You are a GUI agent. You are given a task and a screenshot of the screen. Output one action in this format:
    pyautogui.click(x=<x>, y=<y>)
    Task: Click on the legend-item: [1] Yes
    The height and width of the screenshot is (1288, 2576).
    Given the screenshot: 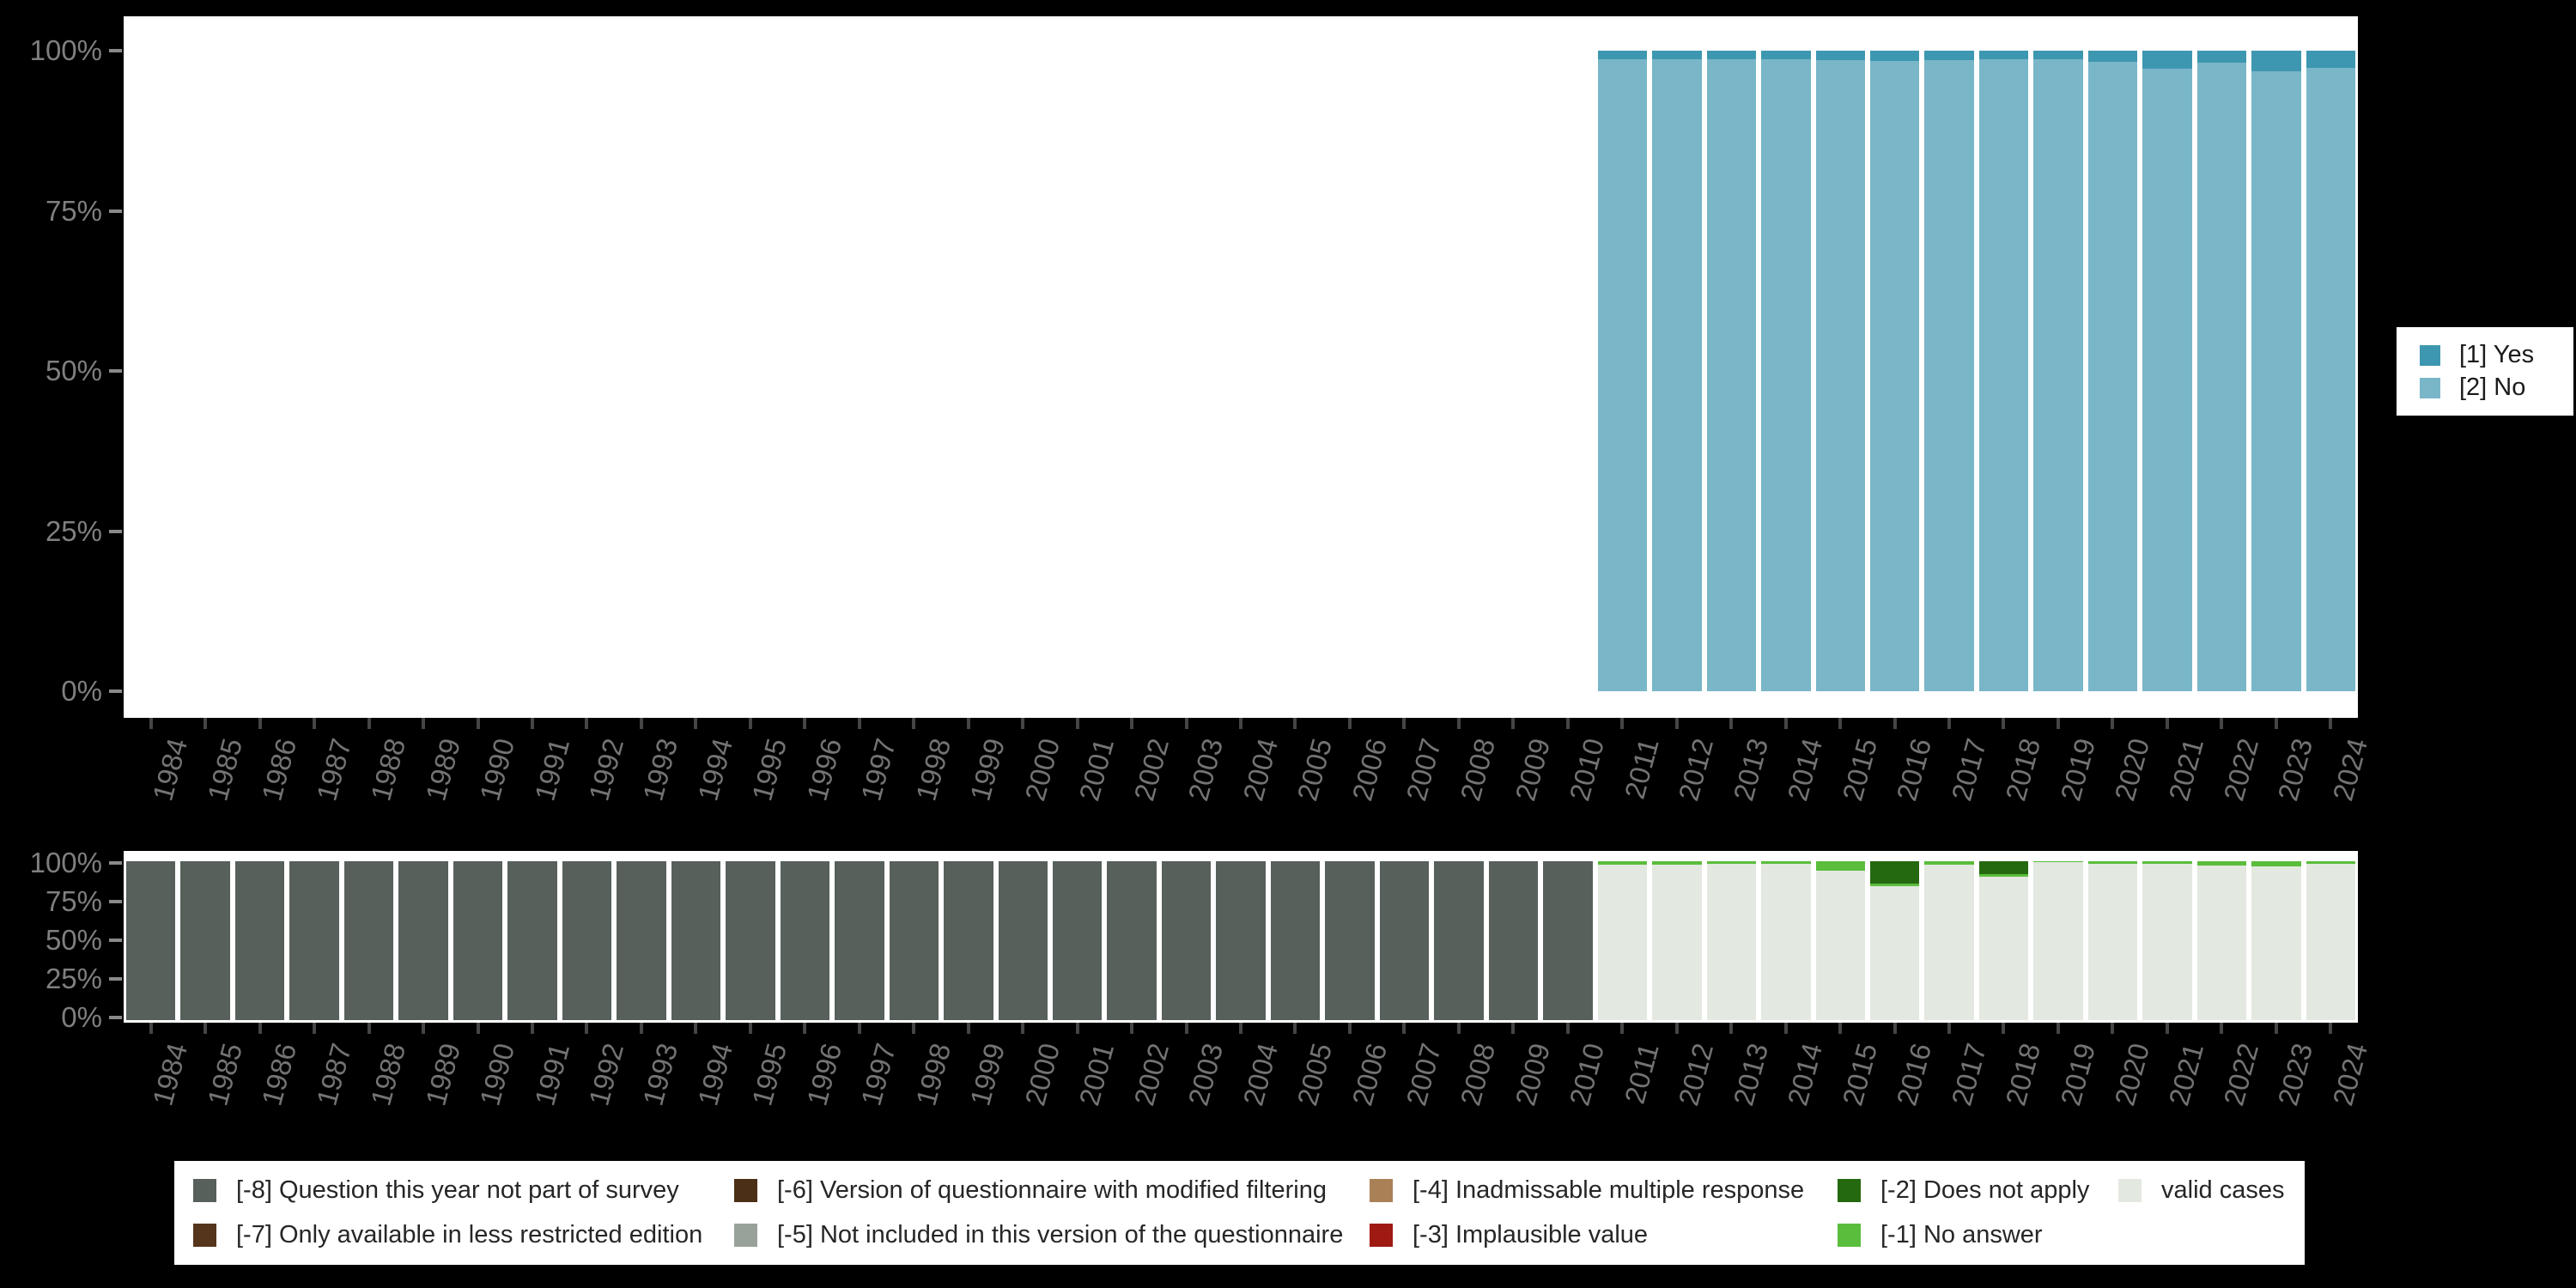 What is the action you would take?
    pyautogui.click(x=2496, y=355)
    